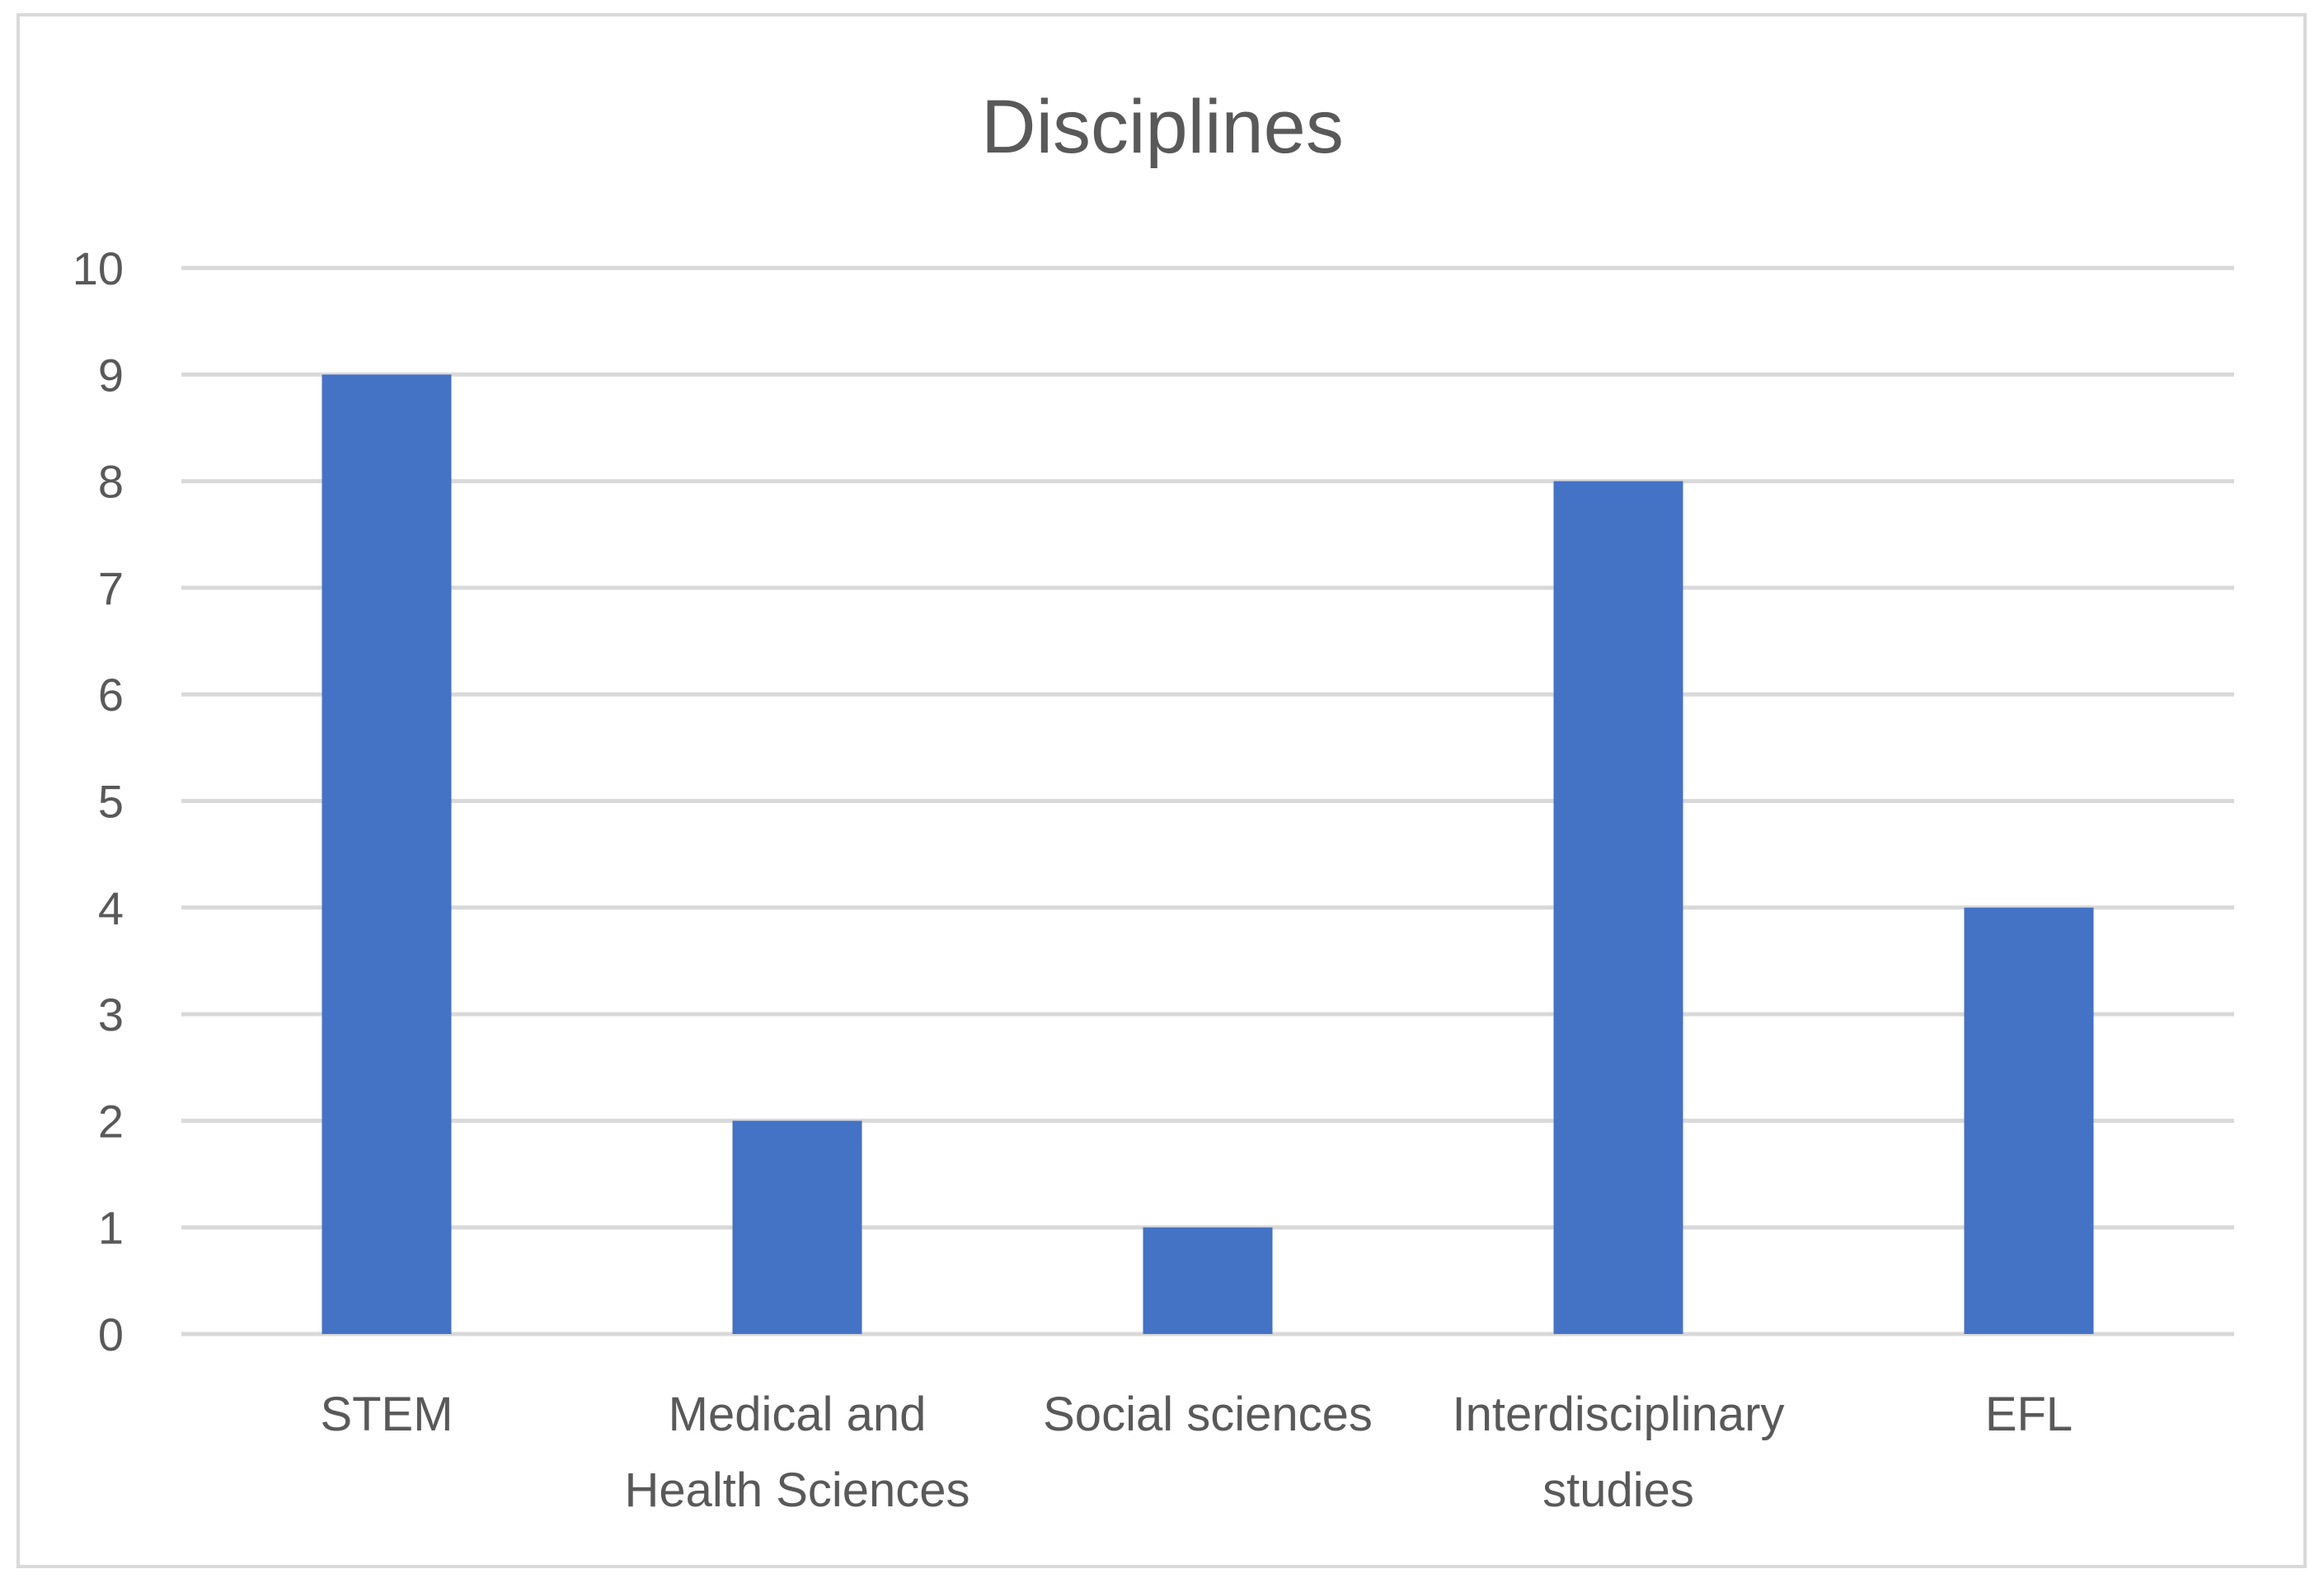  Describe the element at coordinates (111, 802) in the screenshot. I see `y-tick-label-5: 5` at that location.